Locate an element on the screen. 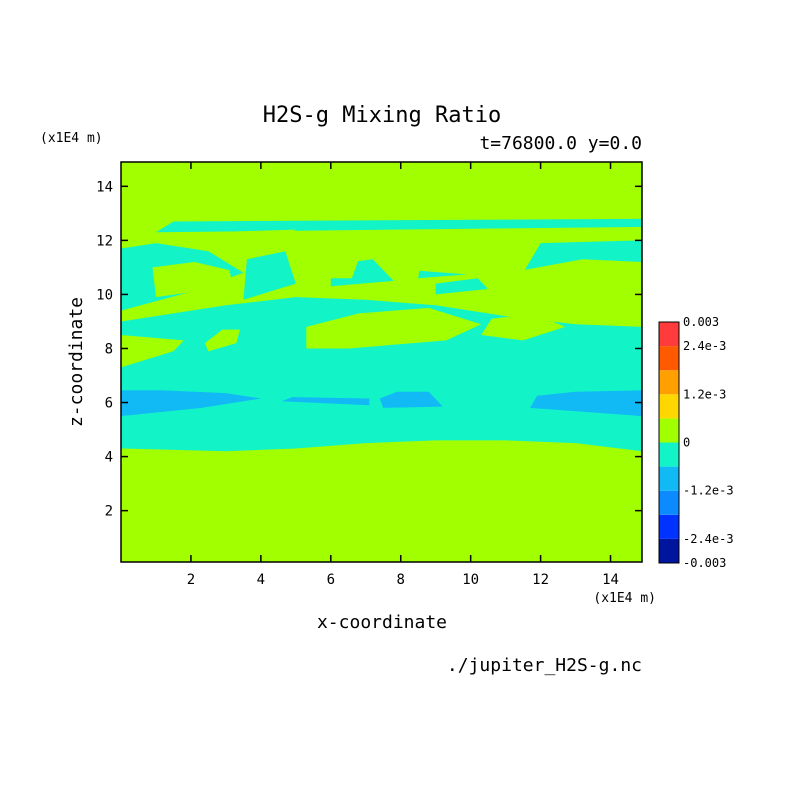 This screenshot has height=809, width=804. y-tick-label: 2 is located at coordinates (109, 512).